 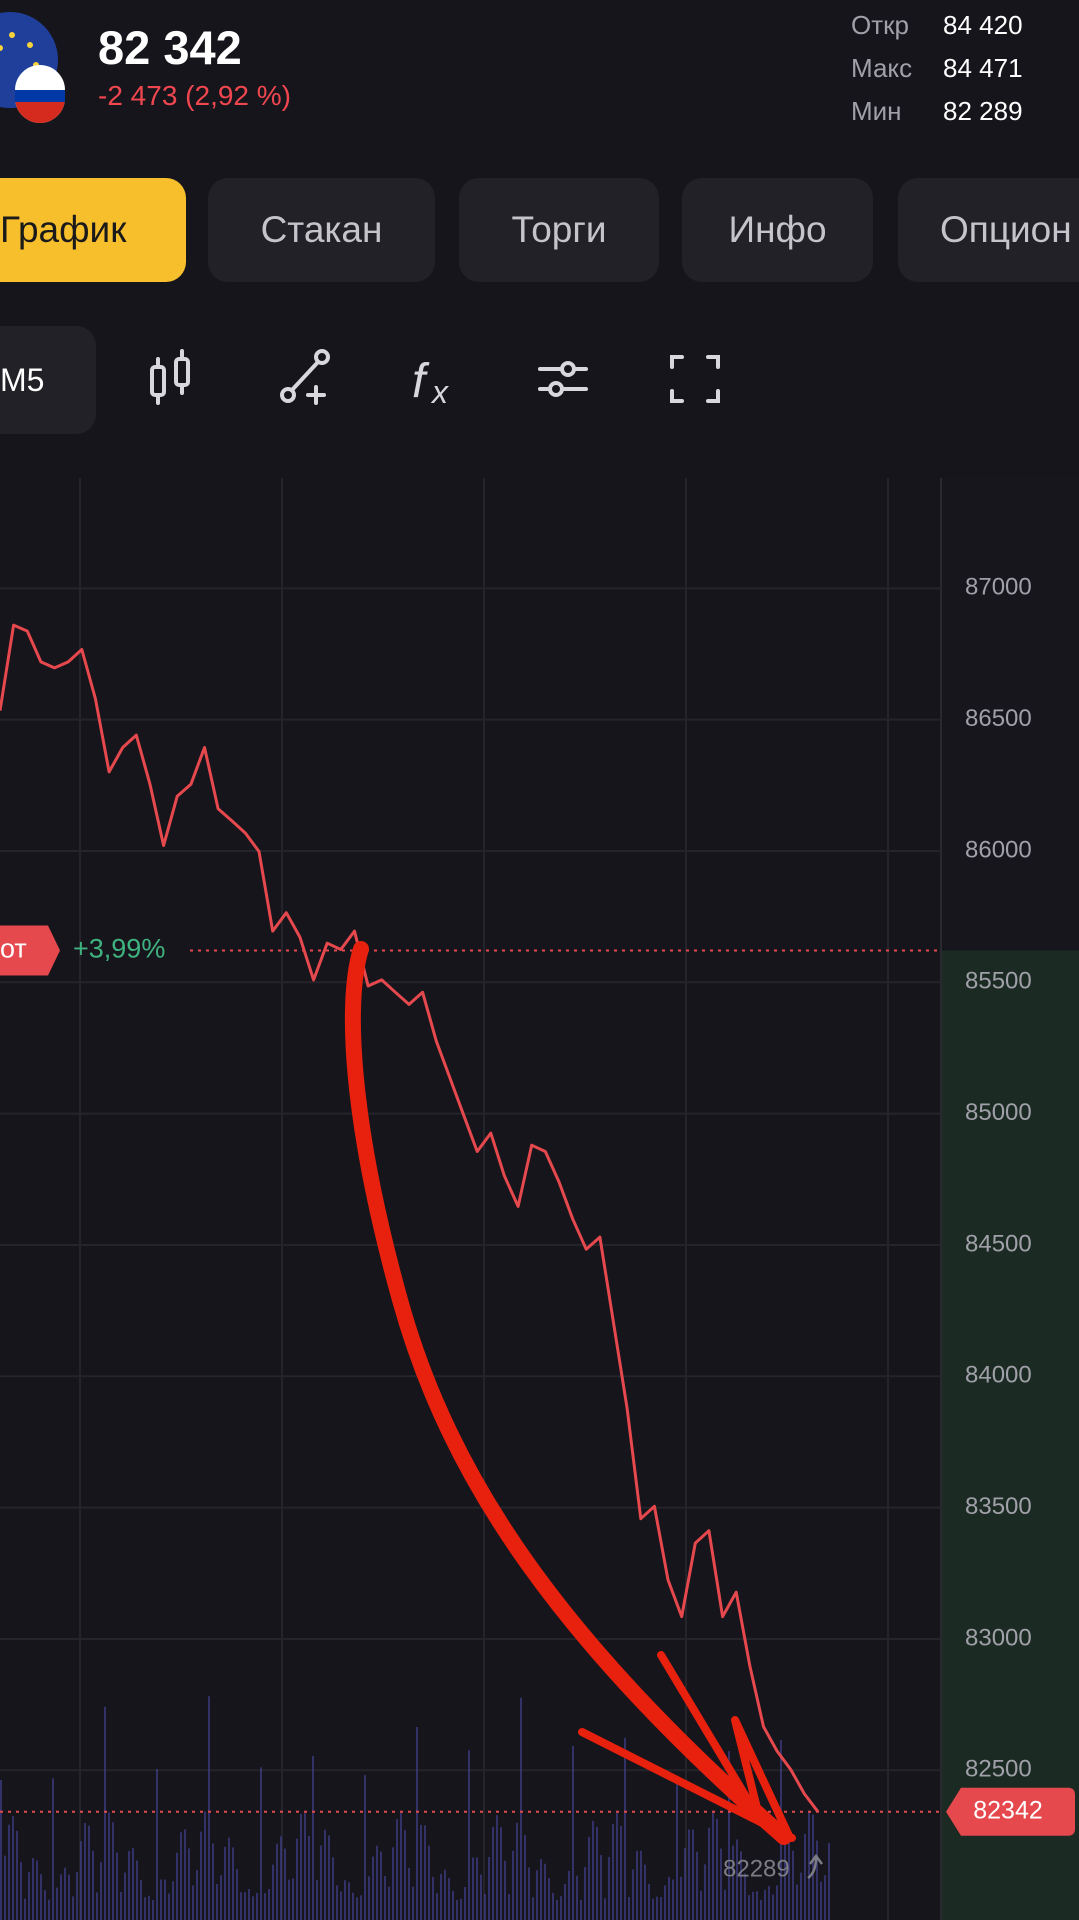 I want to click on annotation-arrowhead, so click(x=687, y=1746).